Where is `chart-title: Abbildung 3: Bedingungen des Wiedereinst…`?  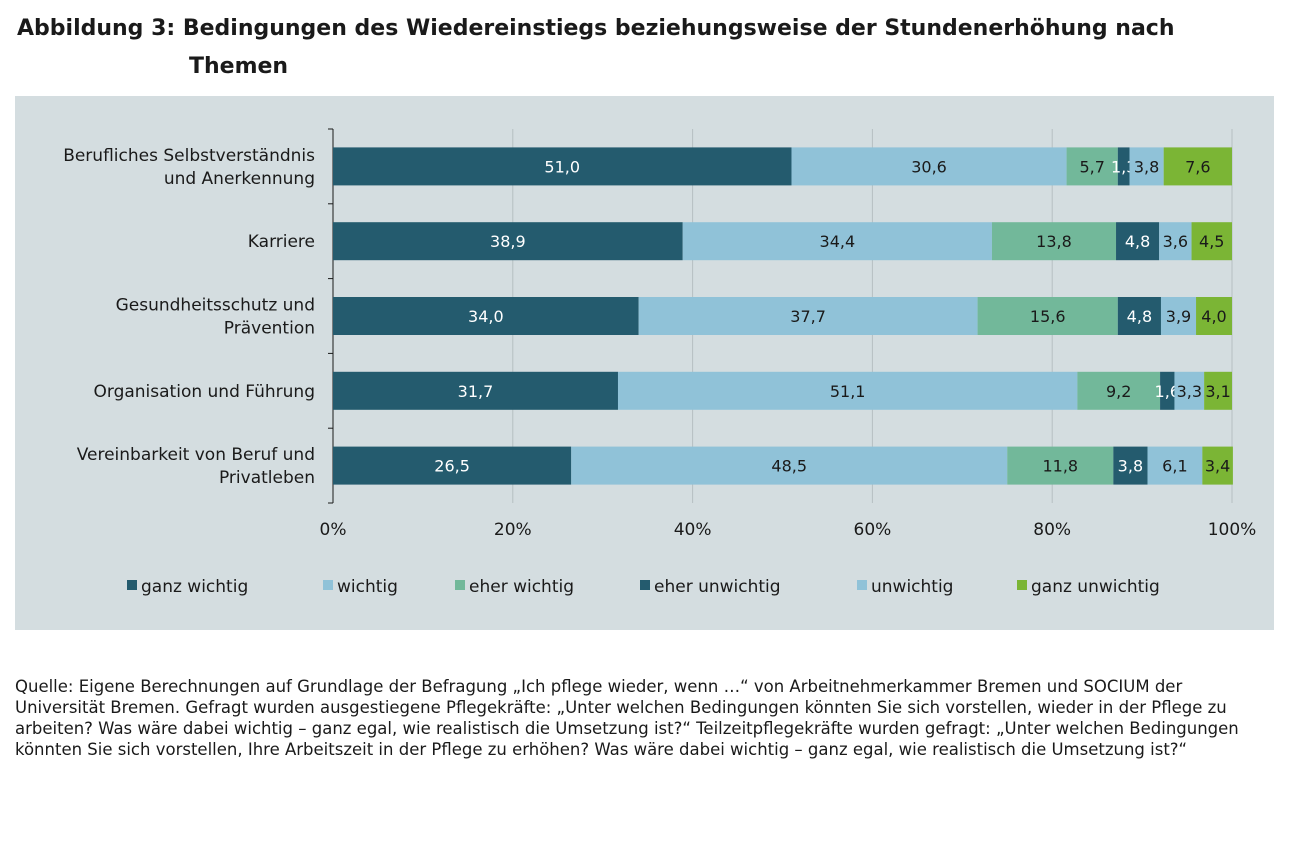
chart-title: Abbildung 3: Bedingungen des Wiedereinst… is located at coordinates (647, 48).